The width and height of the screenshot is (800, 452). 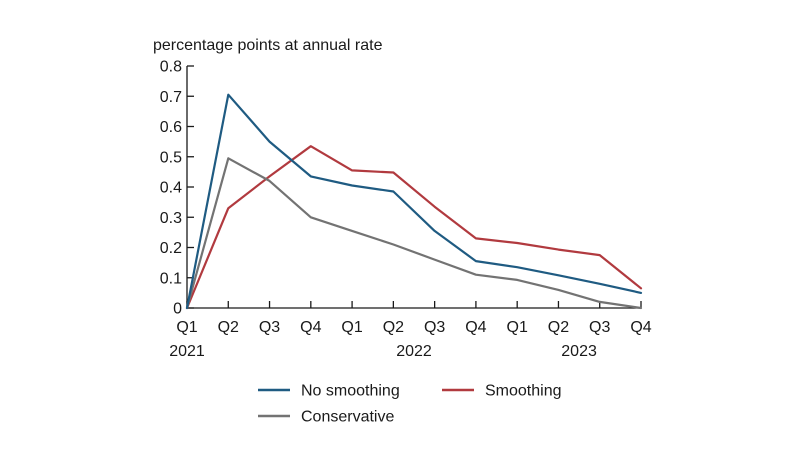 What do you see at coordinates (171, 67) in the screenshot?
I see `y-tick-label: 0.8` at bounding box center [171, 67].